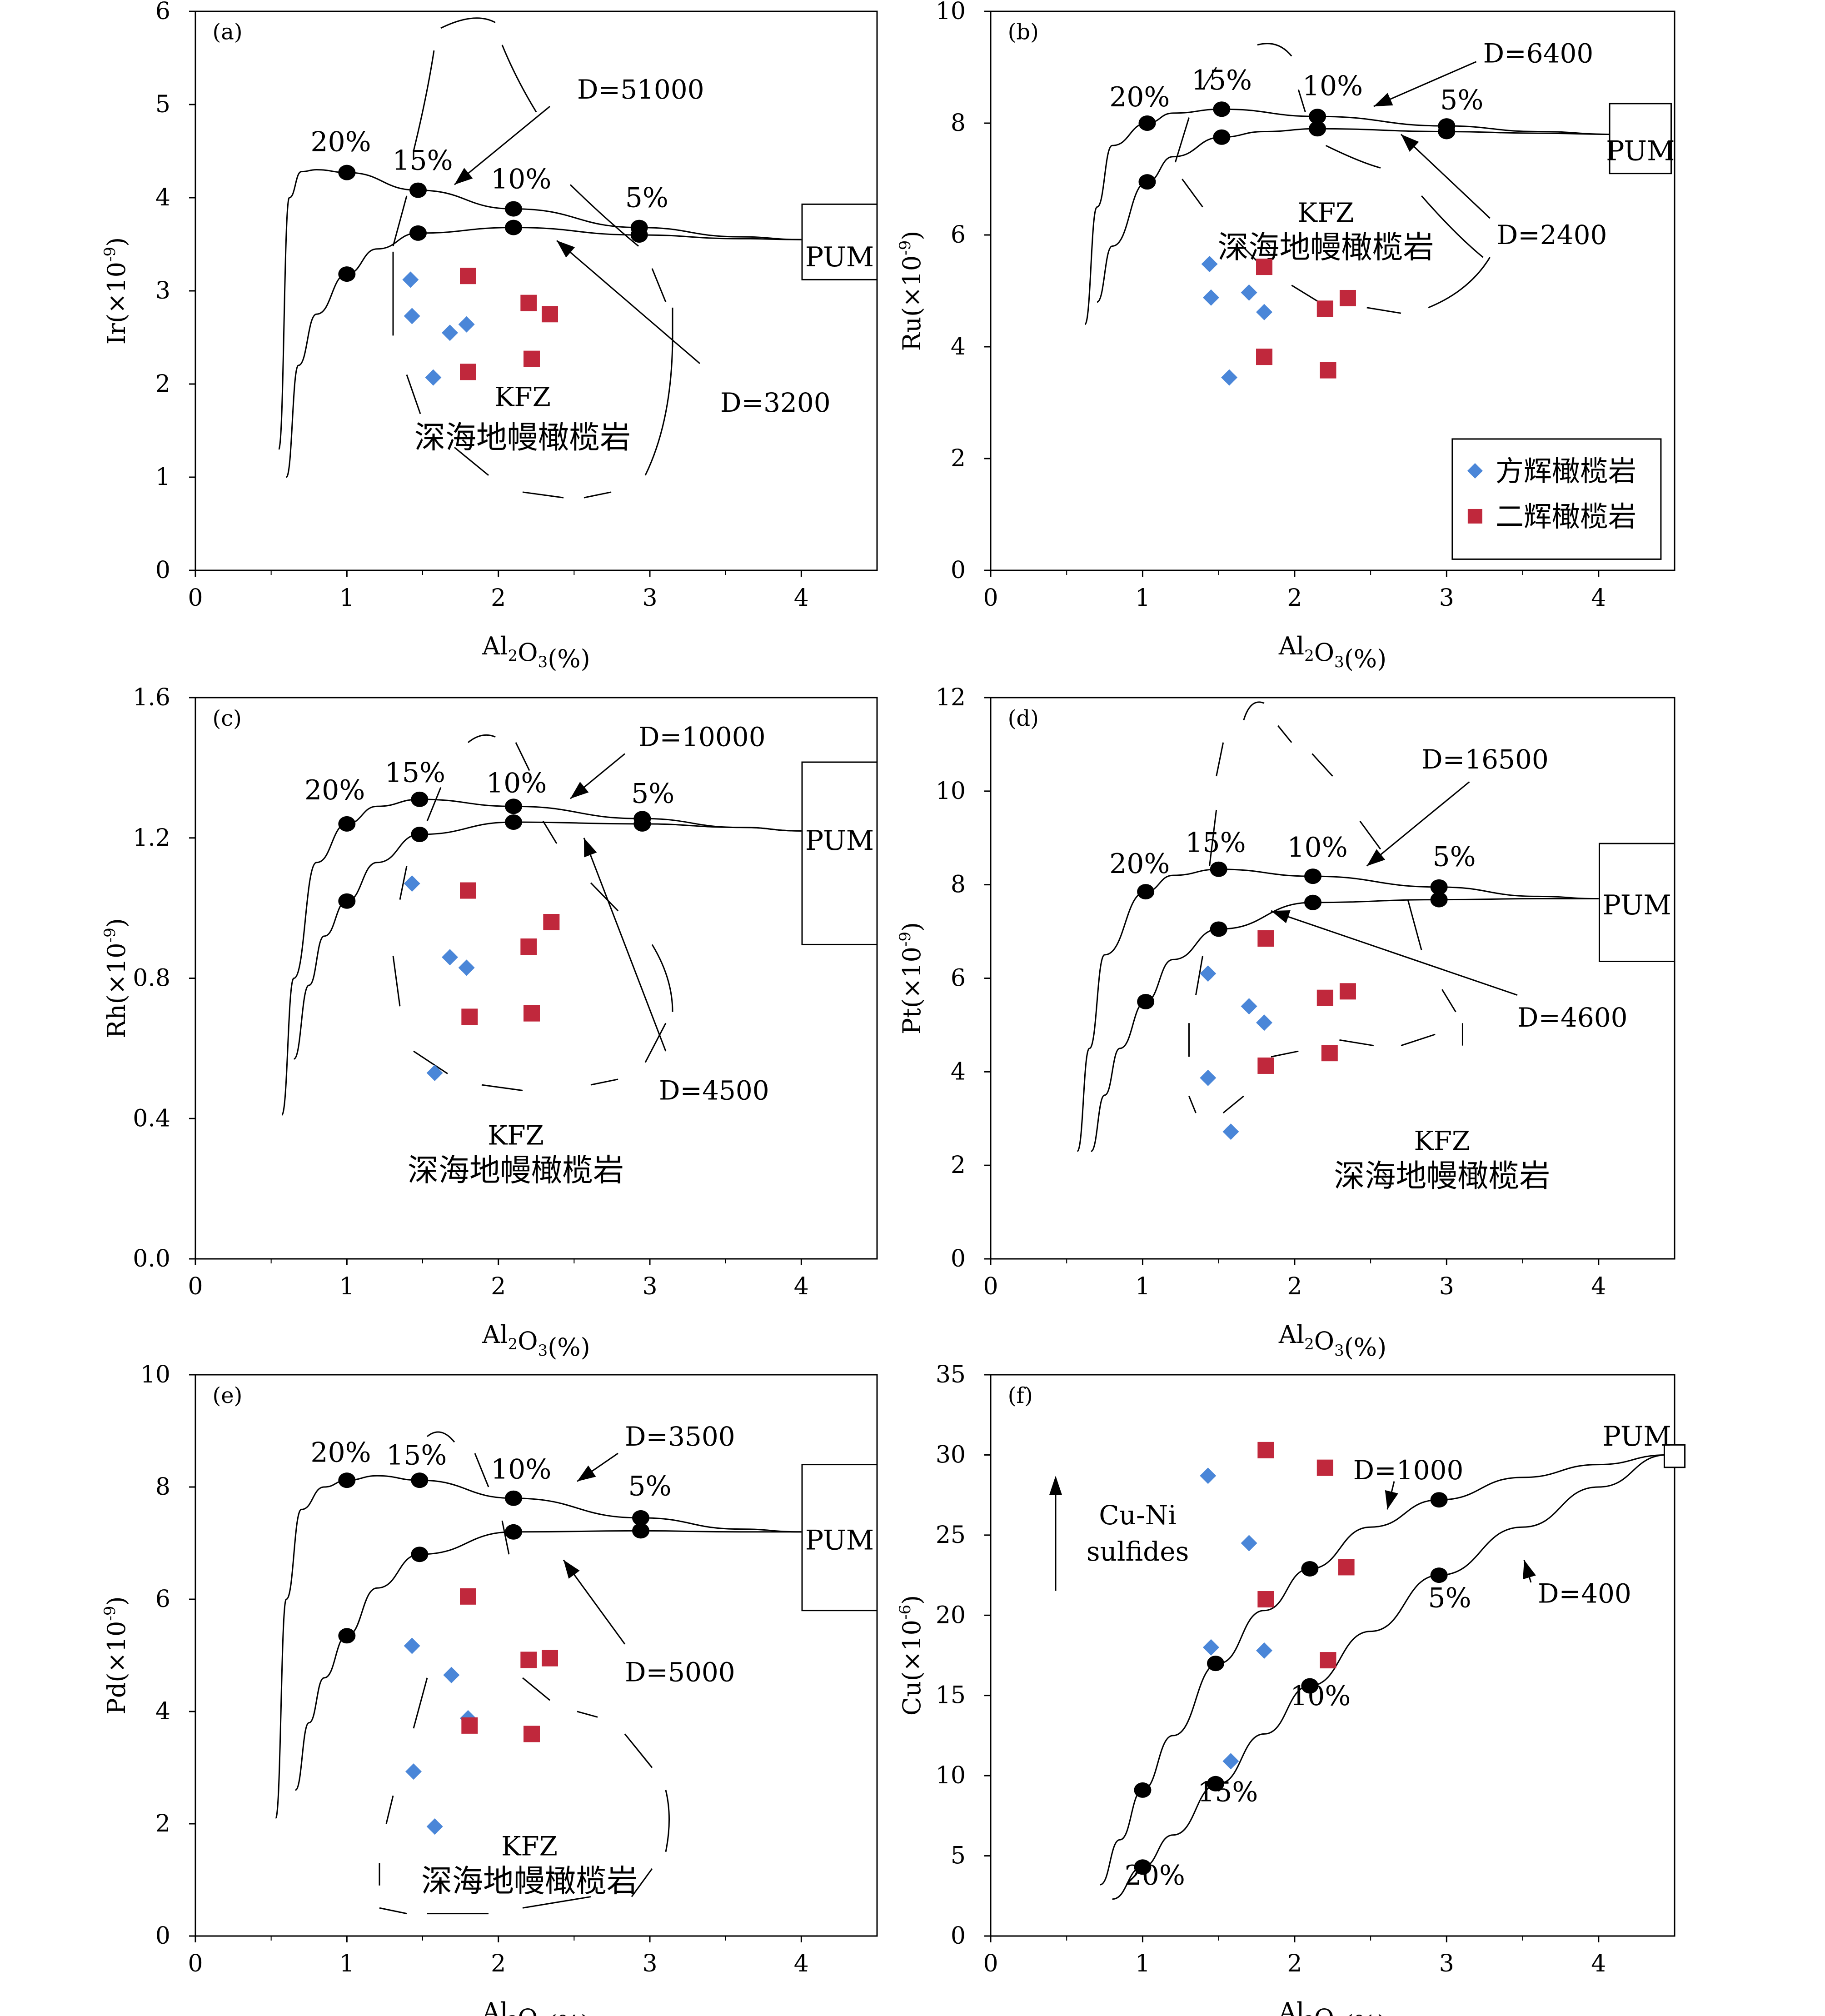  I want to click on x-tick-label: 1, so click(346, 1963).